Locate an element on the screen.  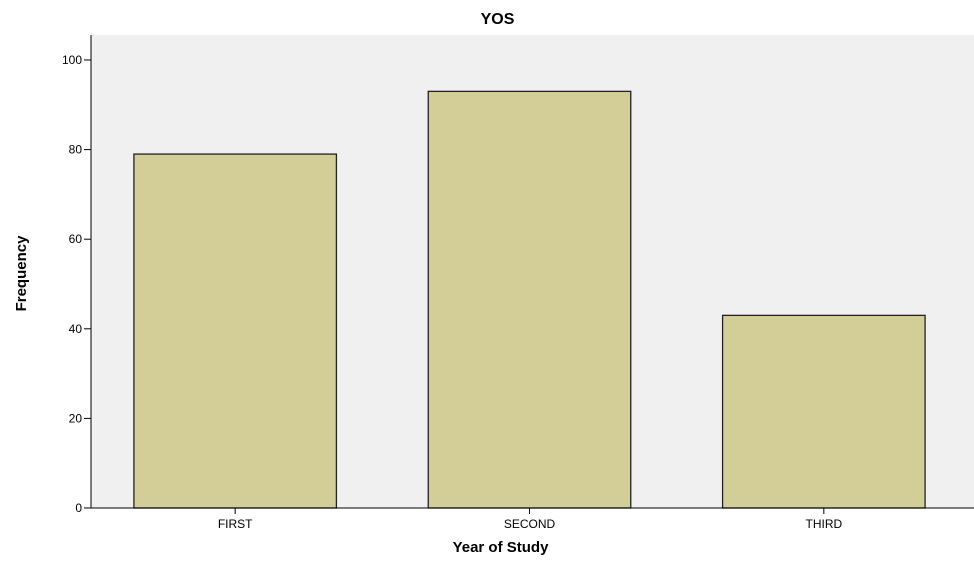
x-tick-label: SECOND is located at coordinates (530, 524).